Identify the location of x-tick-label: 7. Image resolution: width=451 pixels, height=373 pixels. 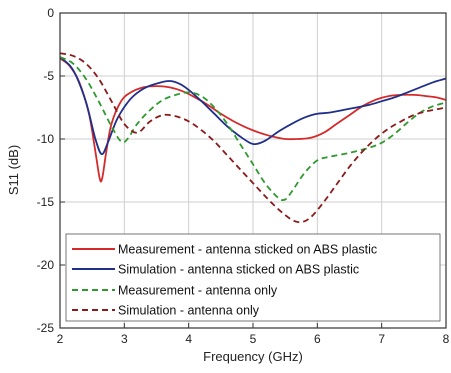
(381, 339).